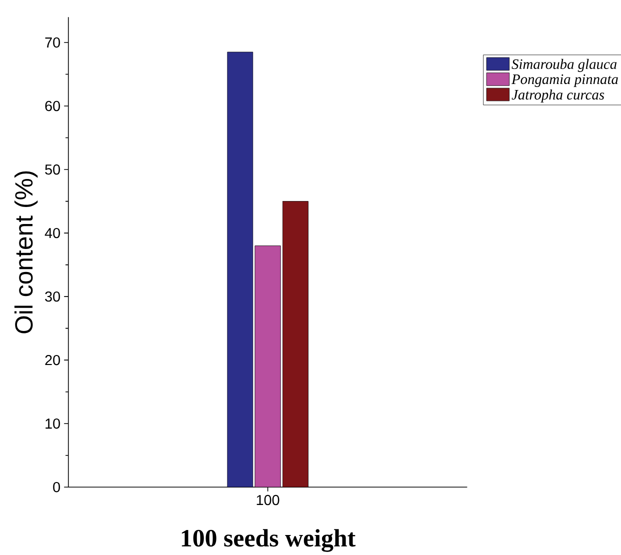 This screenshot has width=621, height=555. What do you see at coordinates (52, 359) in the screenshot?
I see `y-tick-label: 20` at bounding box center [52, 359].